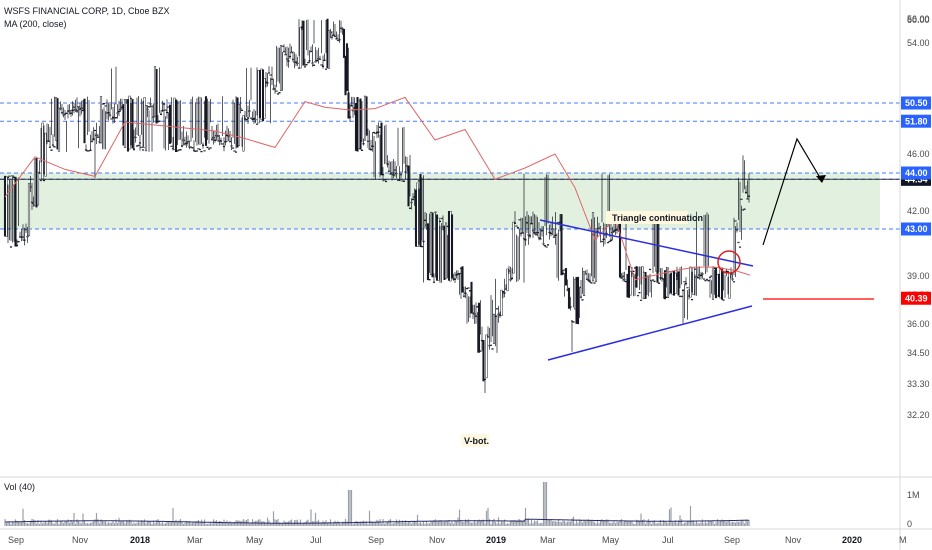 This screenshot has width=932, height=550. What do you see at coordinates (316, 540) in the screenshot?
I see `time-tick-label: Jul` at bounding box center [316, 540].